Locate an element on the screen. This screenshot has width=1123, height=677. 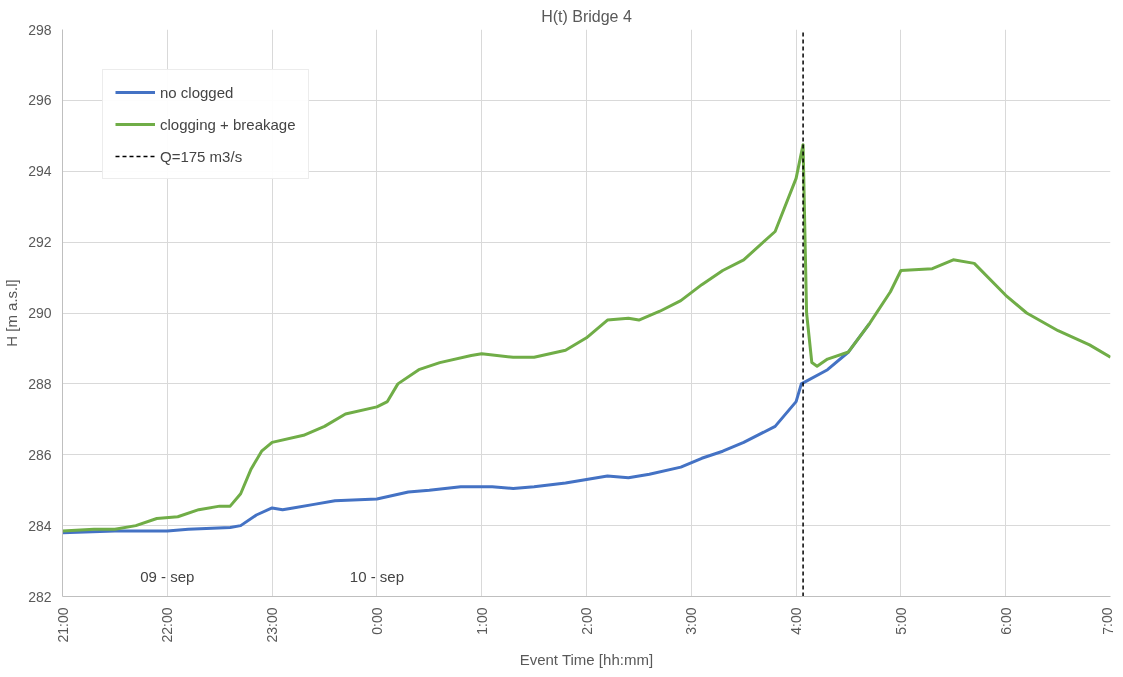
legend-label: clogging + breakage is located at coordinates (228, 124).